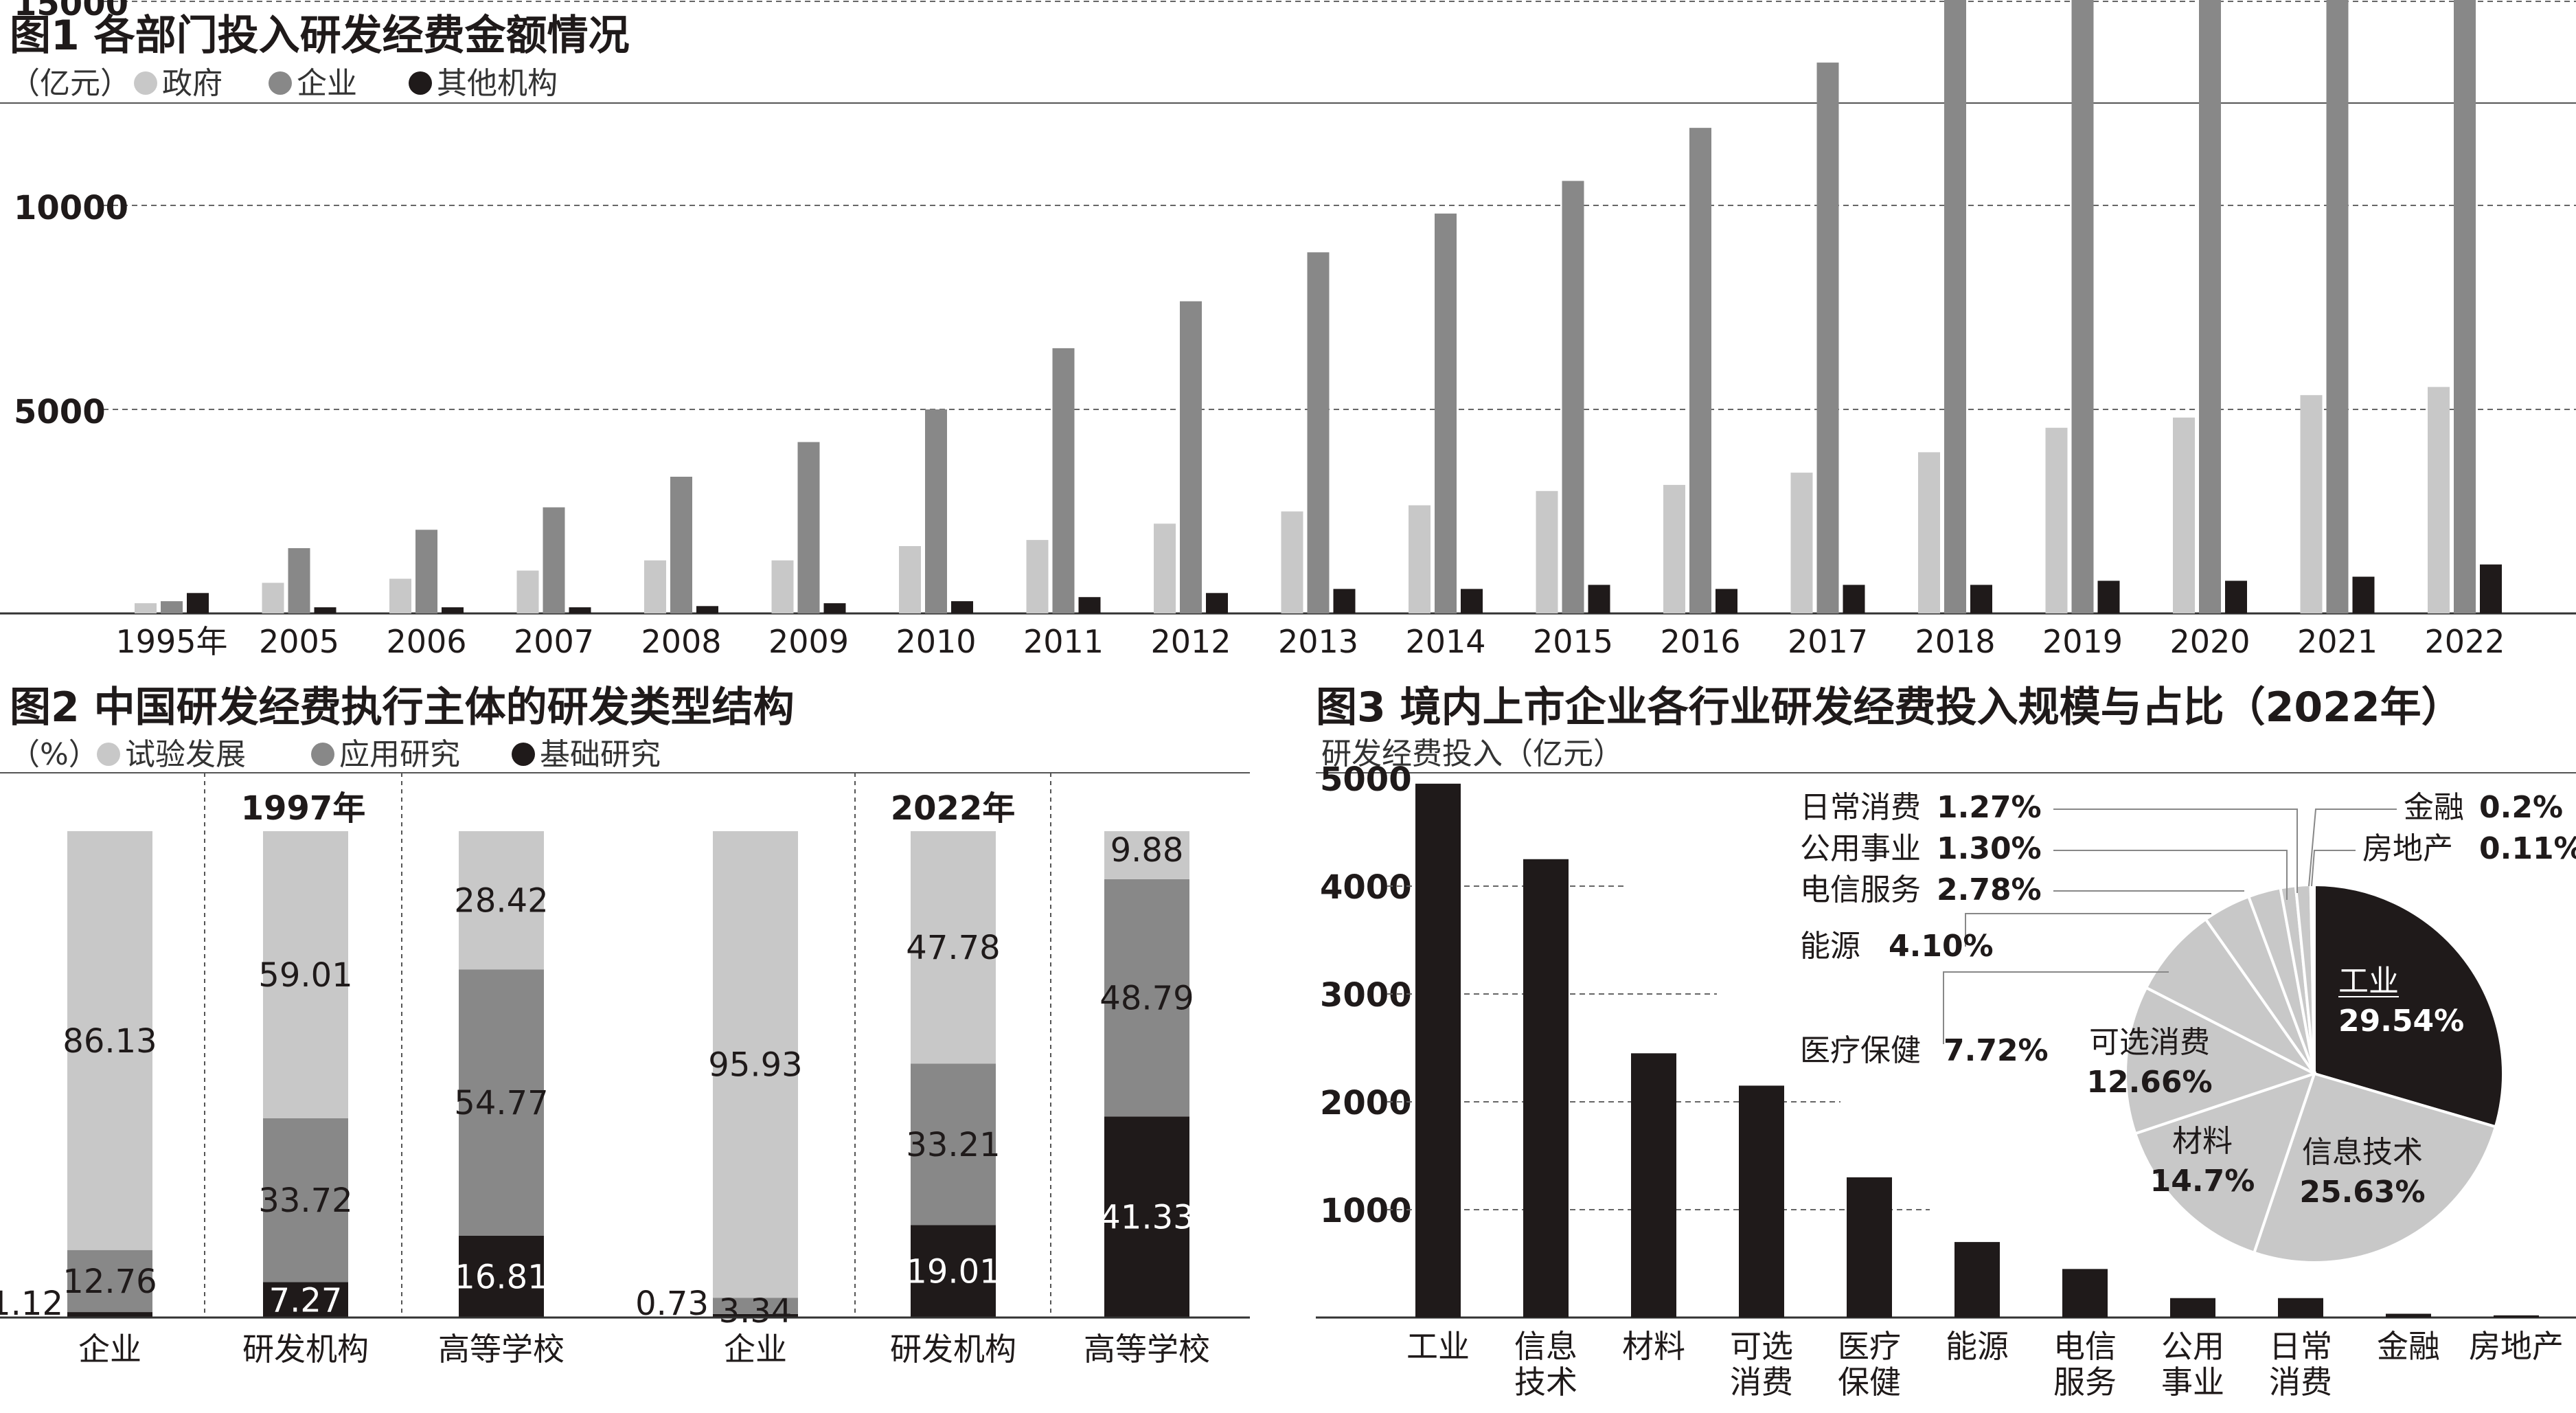 This screenshot has width=2576, height=1413. Describe the element at coordinates (1761, 1346) in the screenshot. I see `fig3-xtick: 可选` at that location.